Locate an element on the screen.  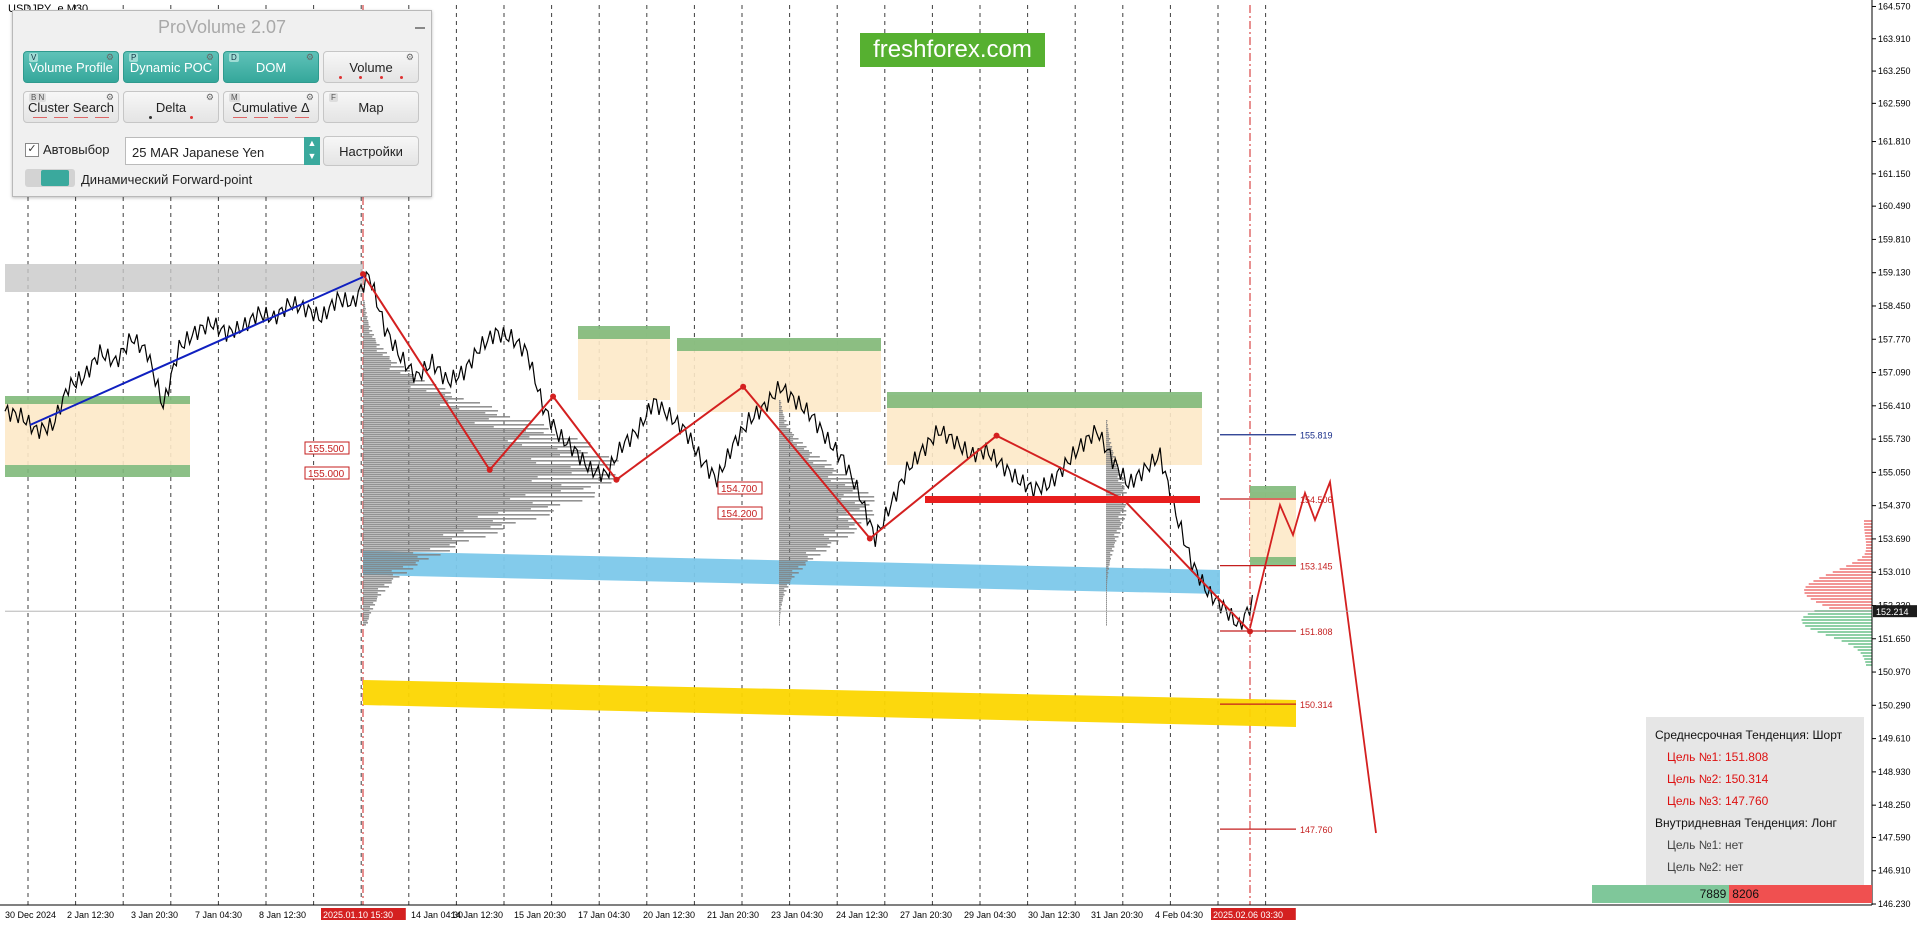
delta-button: ⚙ Delta is located at coordinates (171, 107).